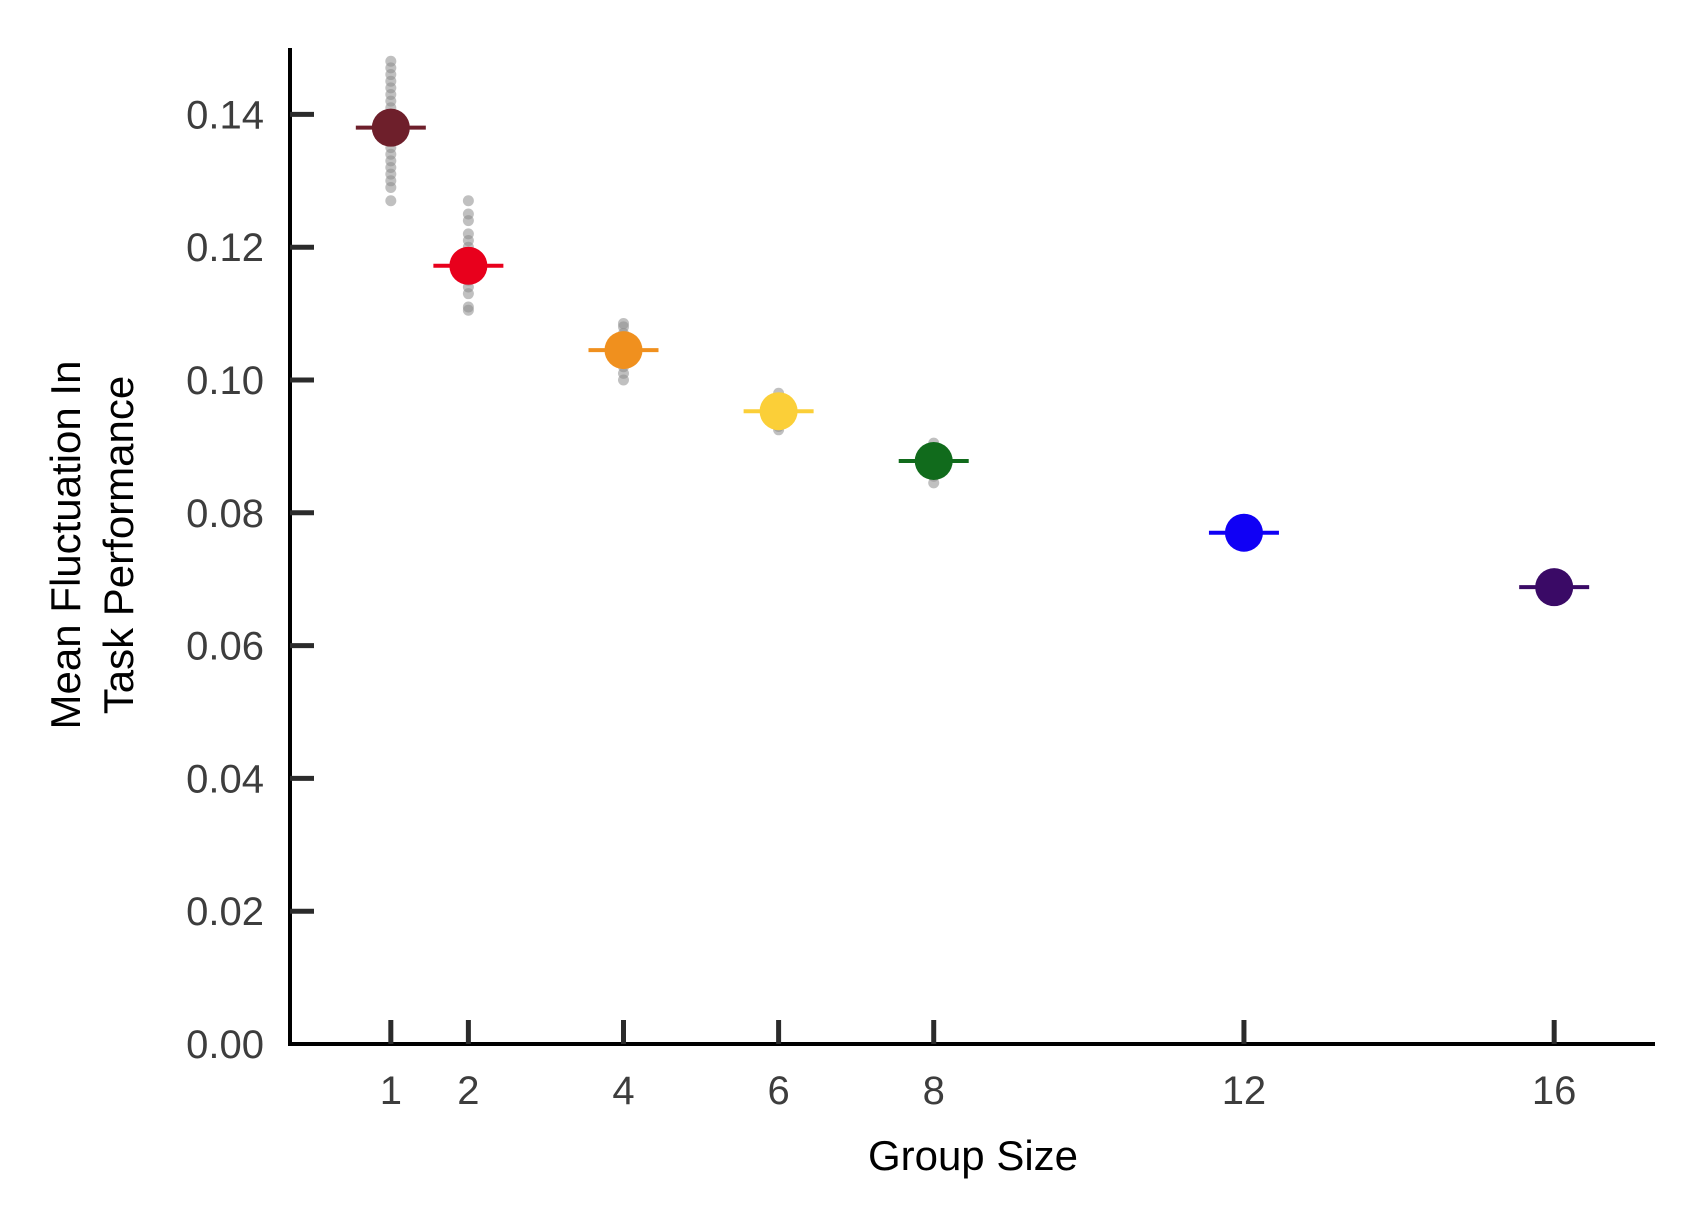 The height and width of the screenshot is (1230, 1692). Describe the element at coordinates (1244, 1091) in the screenshot. I see `x-tick-label-5: 12` at that location.